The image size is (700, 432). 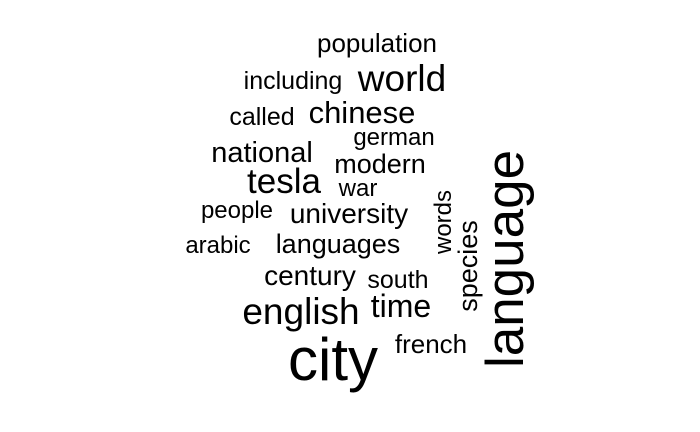 I want to click on word-including: including, so click(x=293, y=81).